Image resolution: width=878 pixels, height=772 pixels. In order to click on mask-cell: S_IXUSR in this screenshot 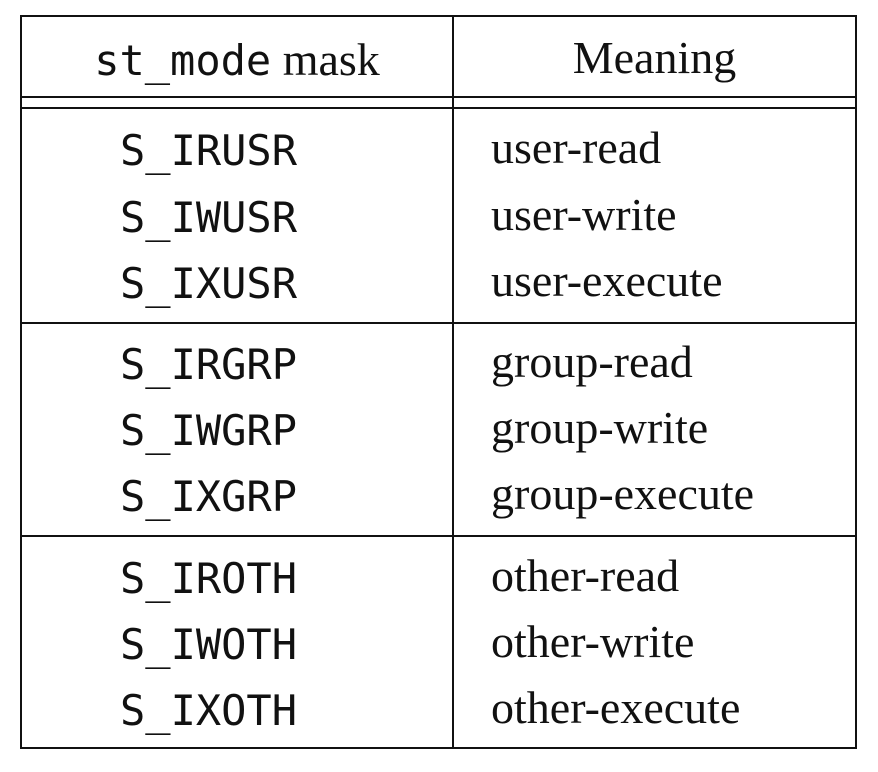, I will do `click(209, 283)`.